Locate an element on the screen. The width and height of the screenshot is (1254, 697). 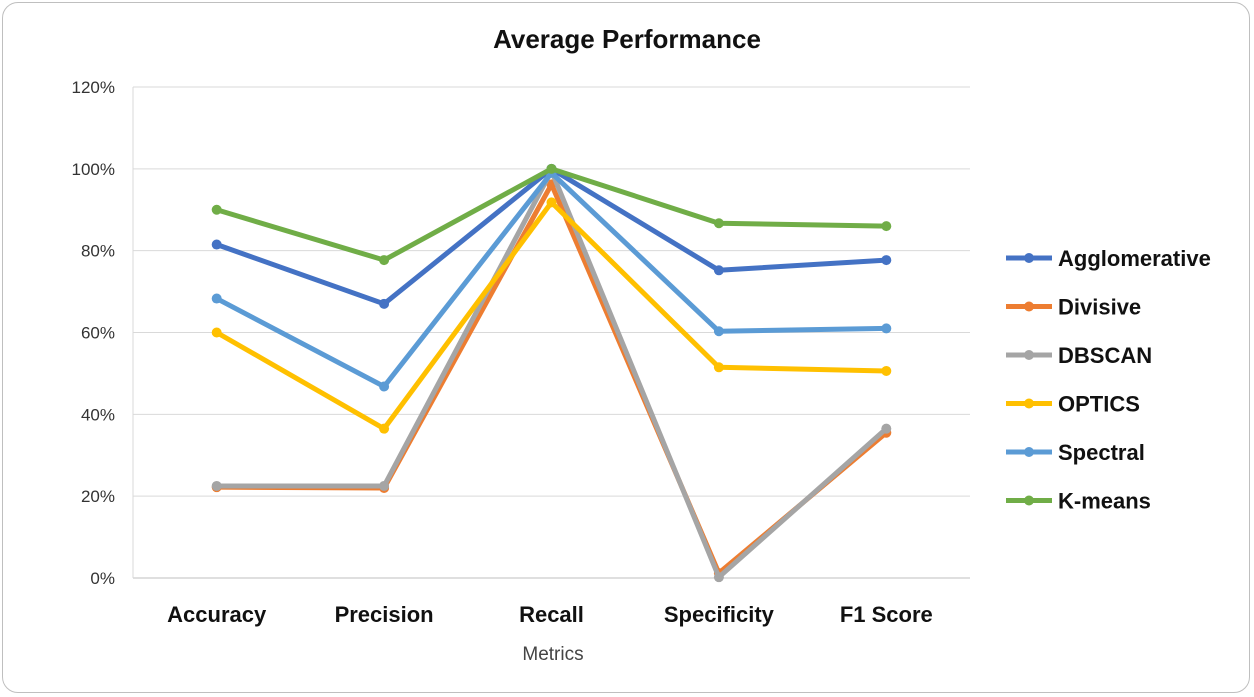
x-tick-label: Specificity is located at coordinates (719, 614).